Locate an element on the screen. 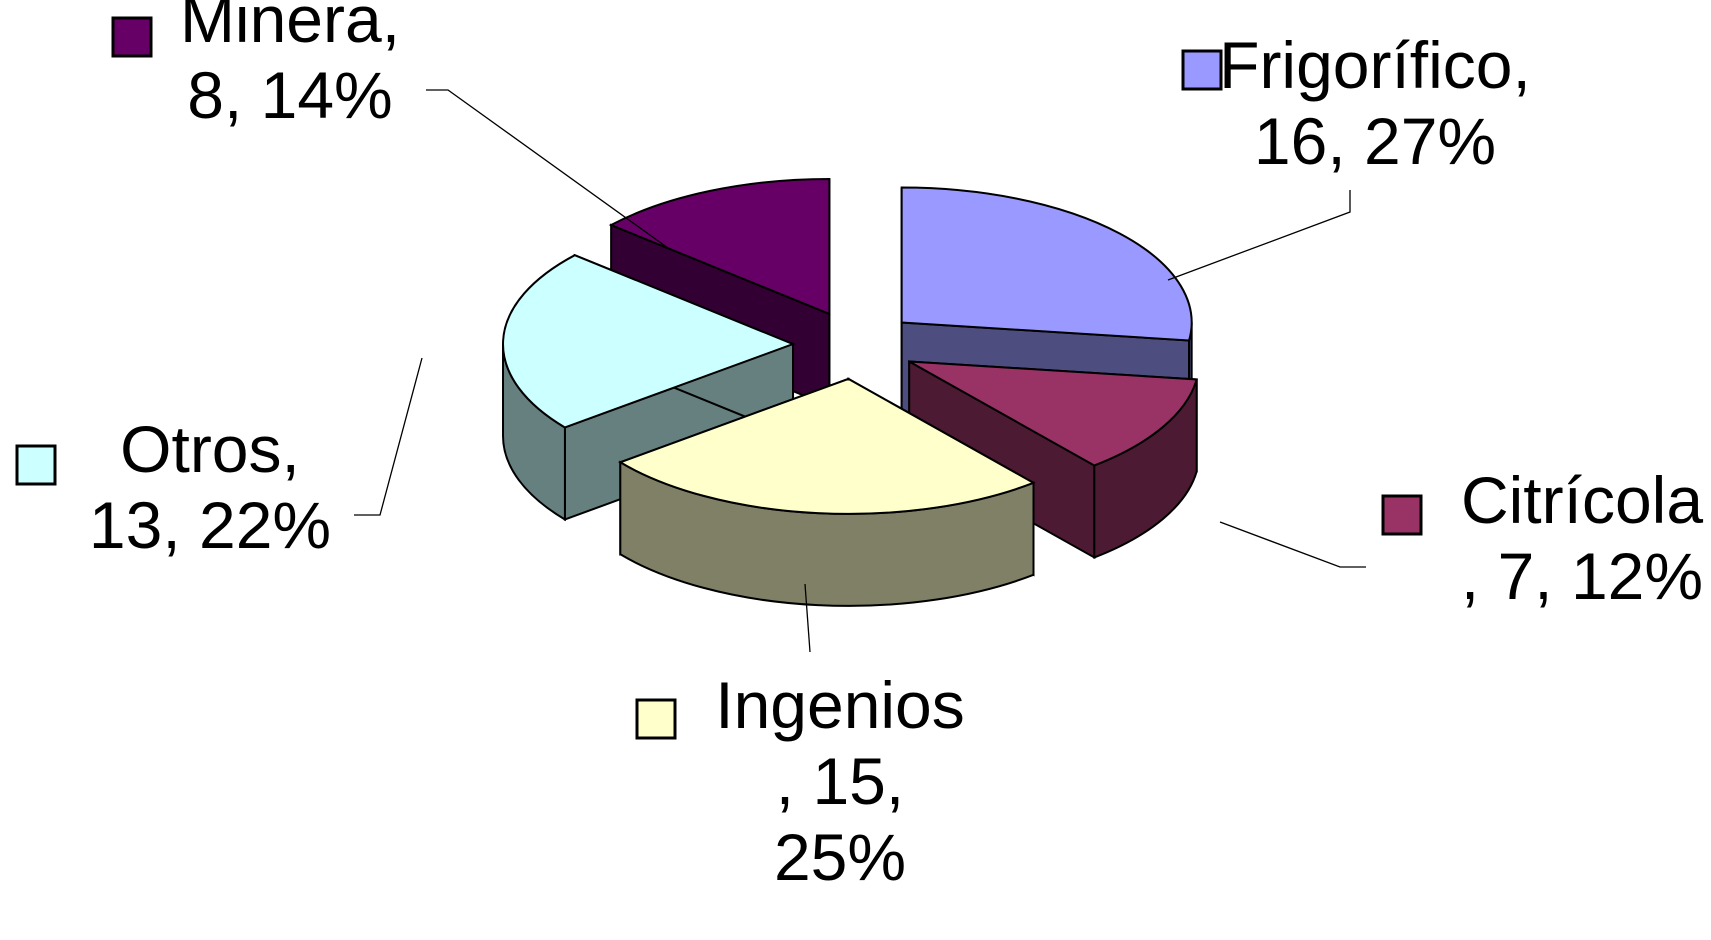 The width and height of the screenshot is (1711, 940). data-label-line: Citrícola is located at coordinates (1582, 500).